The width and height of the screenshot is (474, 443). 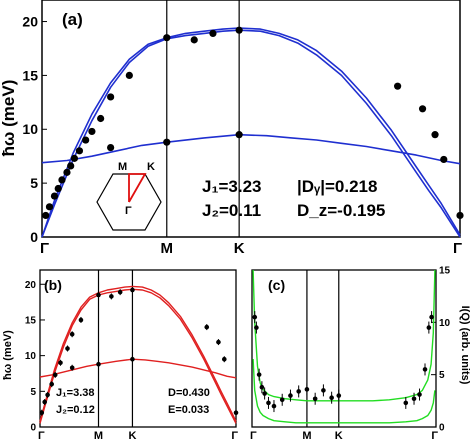 I want to click on panel-b-label: (b), so click(x=53, y=285).